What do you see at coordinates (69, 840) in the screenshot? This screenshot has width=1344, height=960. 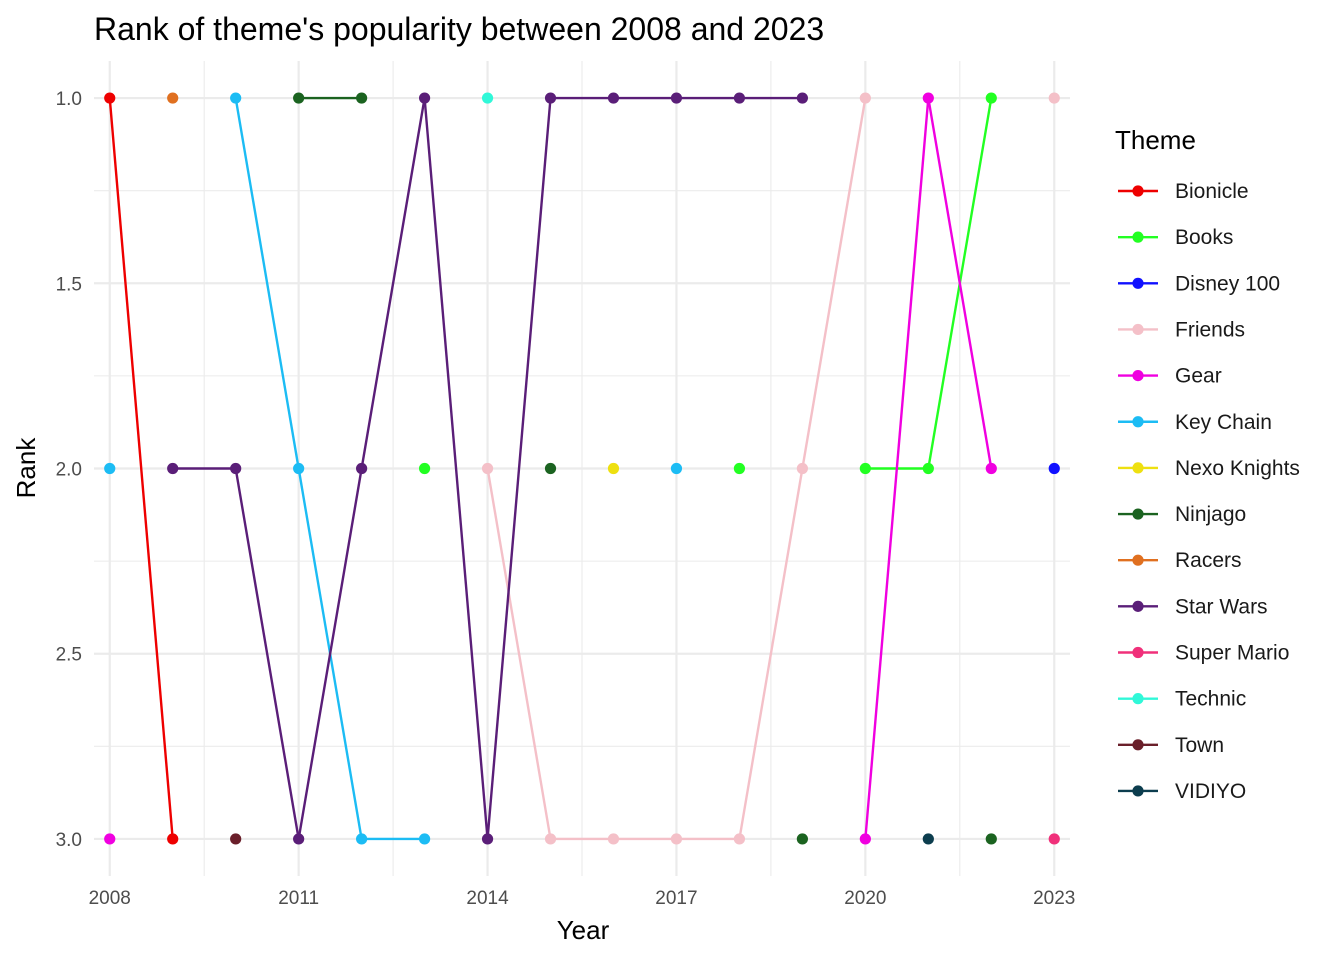 I see `y-tick-label: 3.0` at bounding box center [69, 840].